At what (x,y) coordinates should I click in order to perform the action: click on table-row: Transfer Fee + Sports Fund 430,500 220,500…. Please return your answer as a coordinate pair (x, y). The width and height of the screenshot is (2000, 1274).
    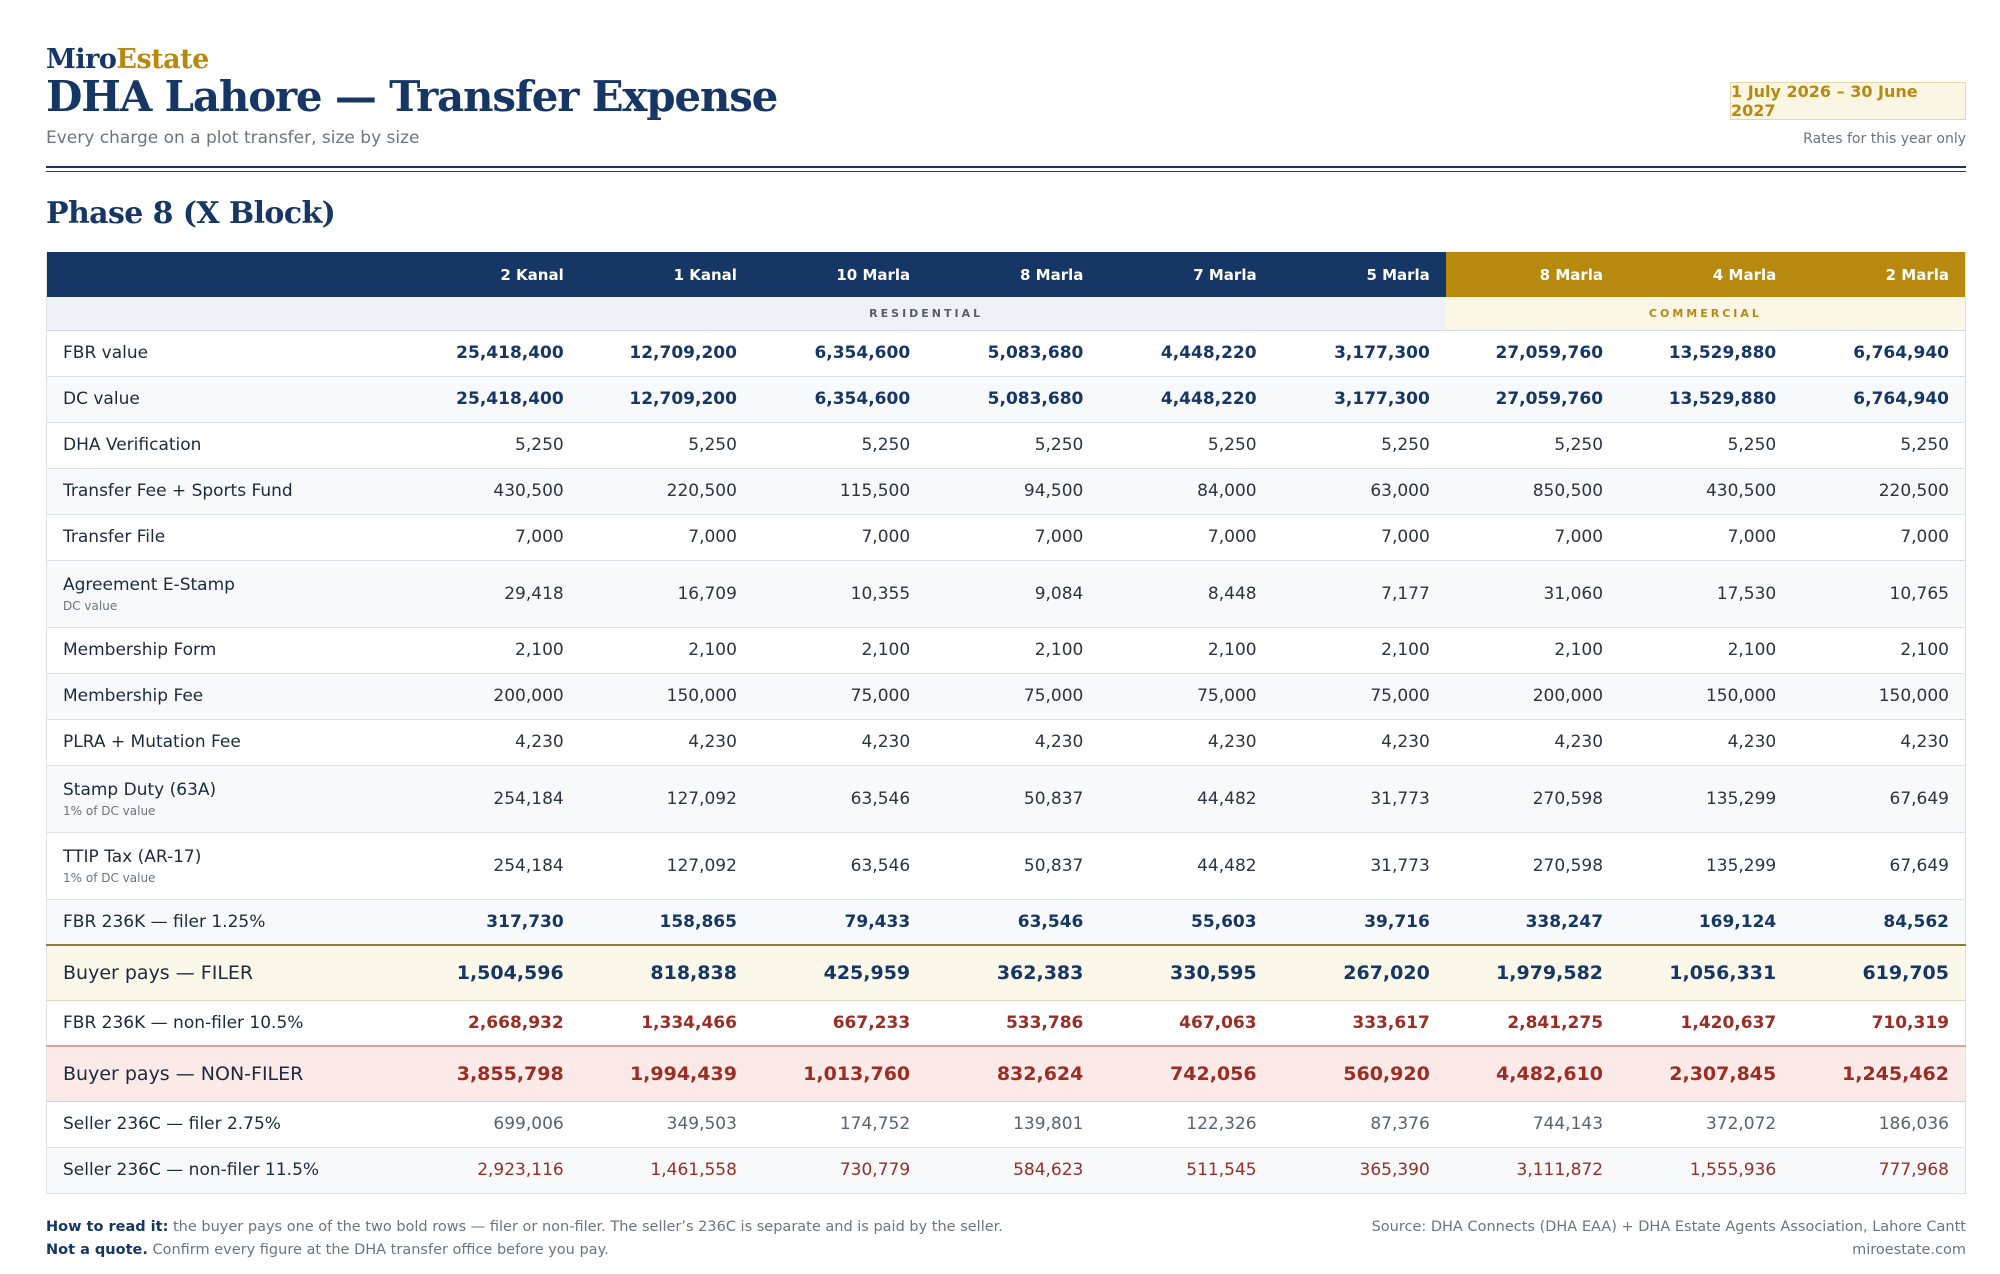
    Looking at the image, I should click on (1006, 491).